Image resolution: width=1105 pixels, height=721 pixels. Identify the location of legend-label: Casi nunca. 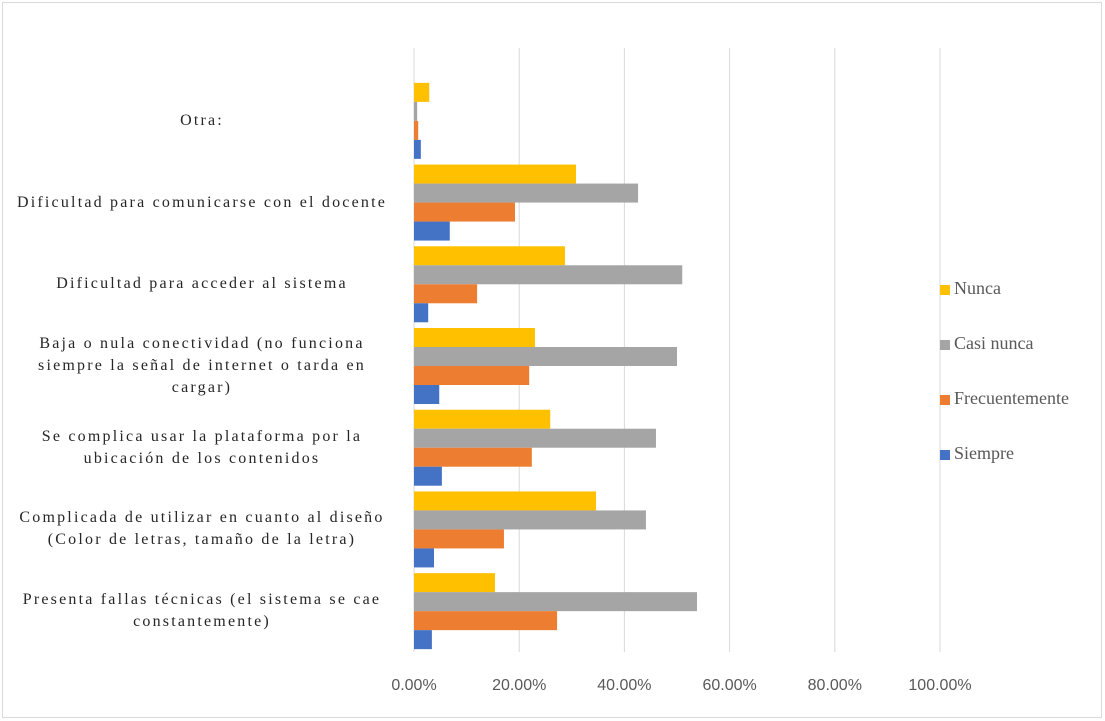
(993, 343).